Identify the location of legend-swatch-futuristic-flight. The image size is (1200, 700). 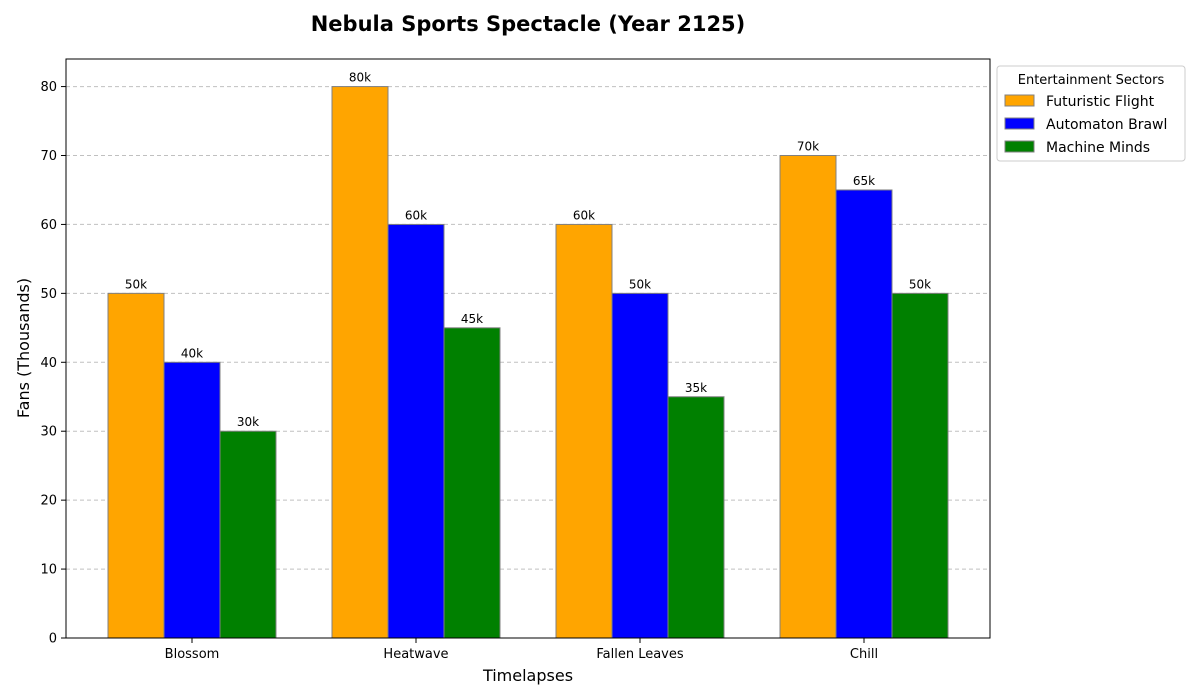
(1019, 100).